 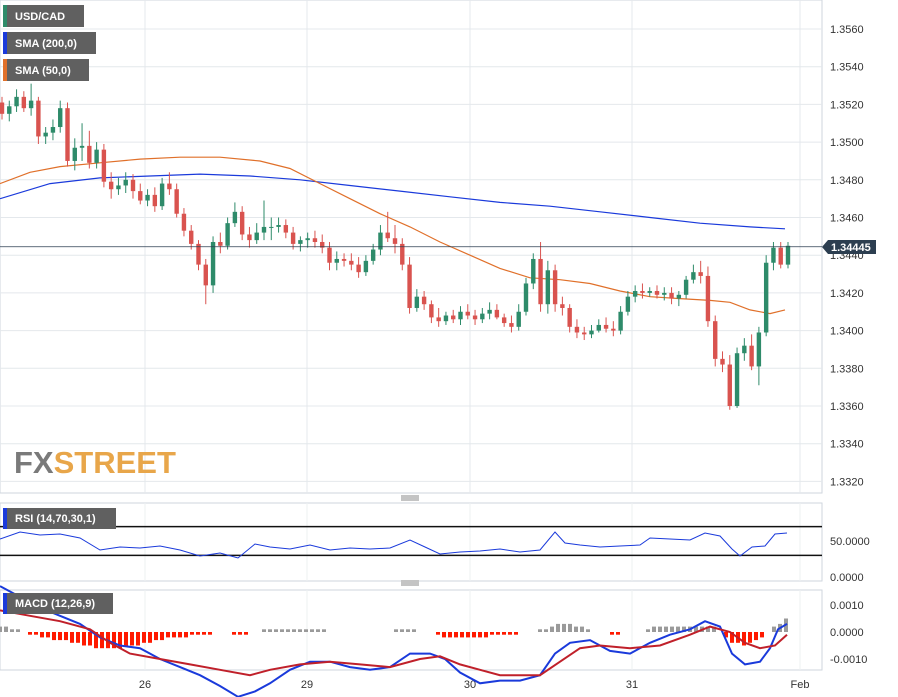 What do you see at coordinates (847, 68) in the screenshot?
I see `price-tick-label: 1.3540` at bounding box center [847, 68].